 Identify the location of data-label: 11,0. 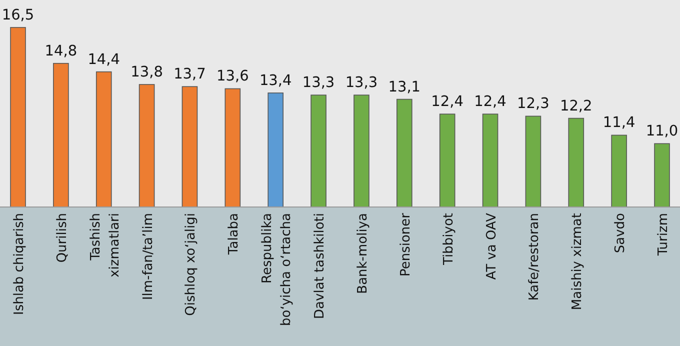
(662, 132).